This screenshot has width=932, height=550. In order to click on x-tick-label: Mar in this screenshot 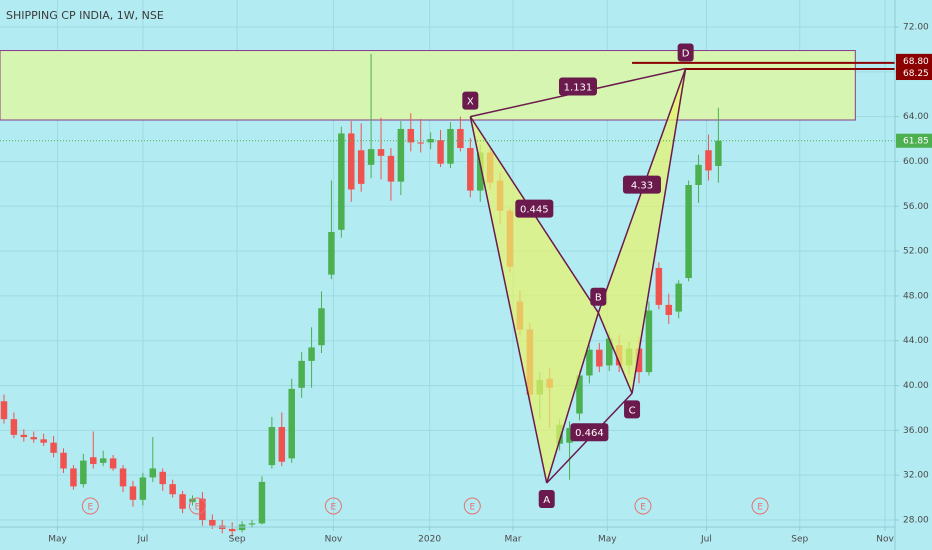, I will do `click(512, 540)`.